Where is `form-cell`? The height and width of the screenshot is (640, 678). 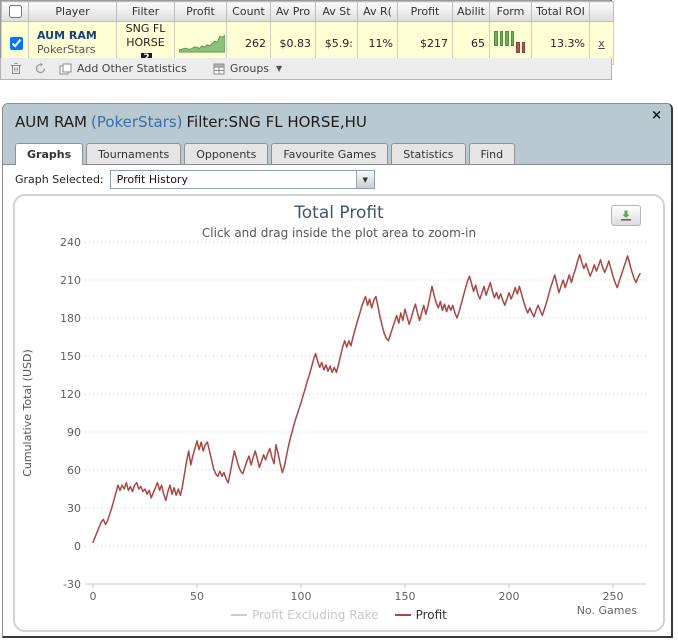 form-cell is located at coordinates (510, 43).